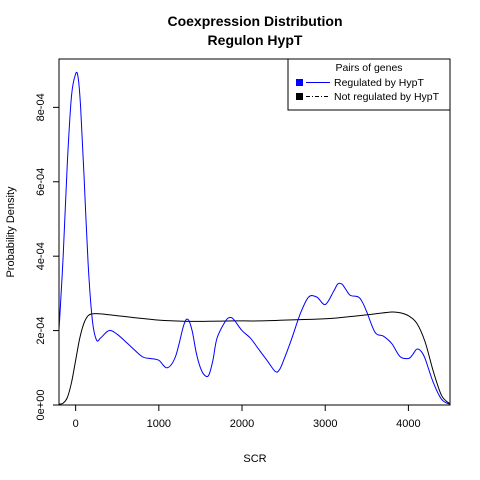 The width and height of the screenshot is (480, 480). Describe the element at coordinates (254, 459) in the screenshot. I see `x-axis-label: SCR` at that location.